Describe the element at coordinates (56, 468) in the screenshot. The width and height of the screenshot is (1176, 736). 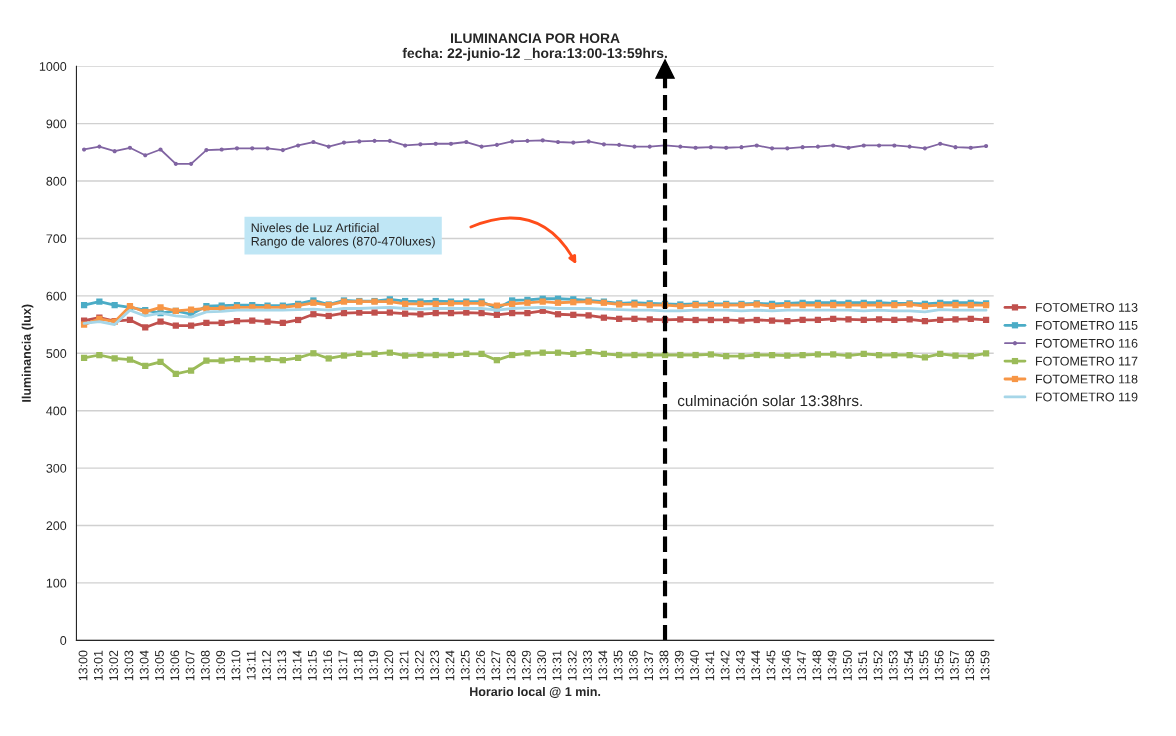
I see `y-tick-label: 300` at that location.